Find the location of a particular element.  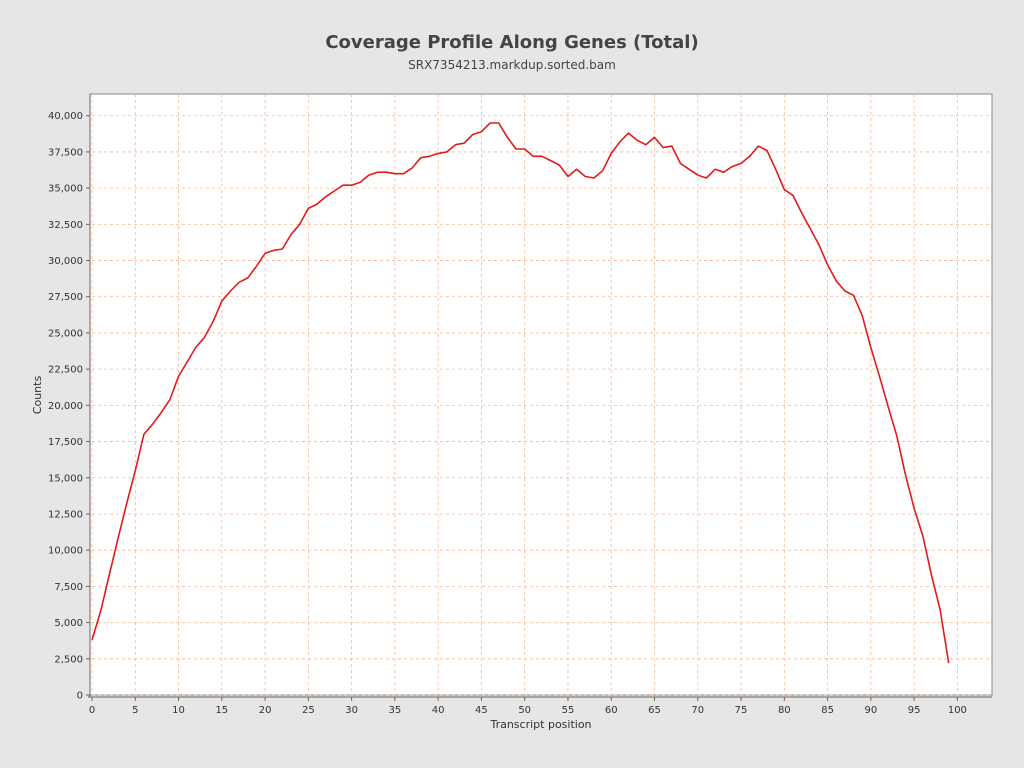

x-tick-label: 100 is located at coordinates (957, 710).